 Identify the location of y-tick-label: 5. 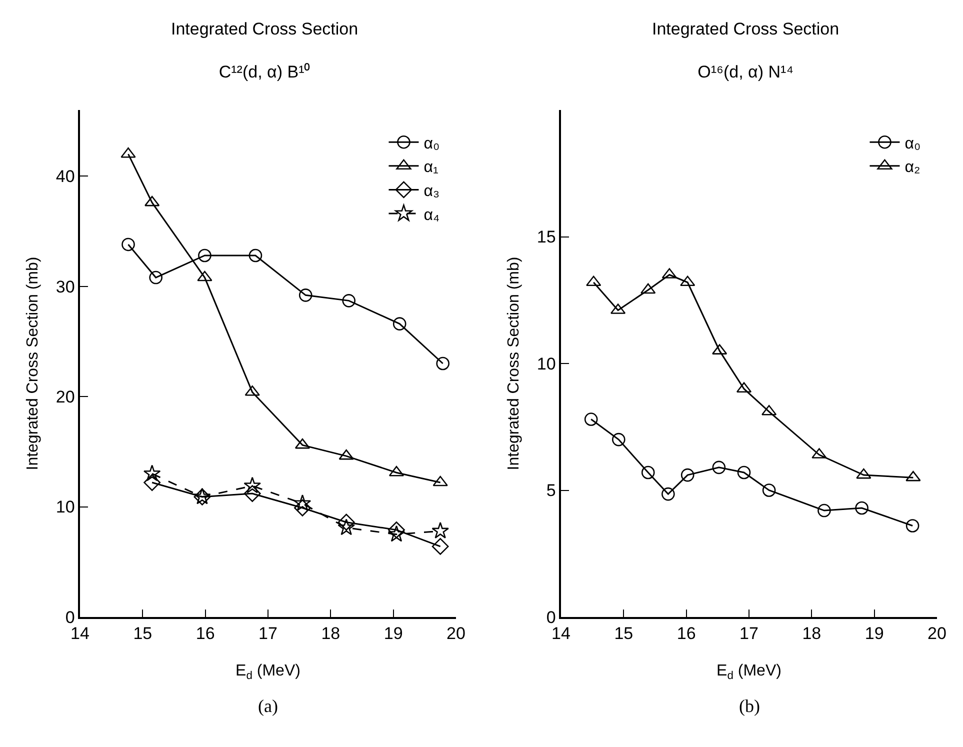
(551, 490).